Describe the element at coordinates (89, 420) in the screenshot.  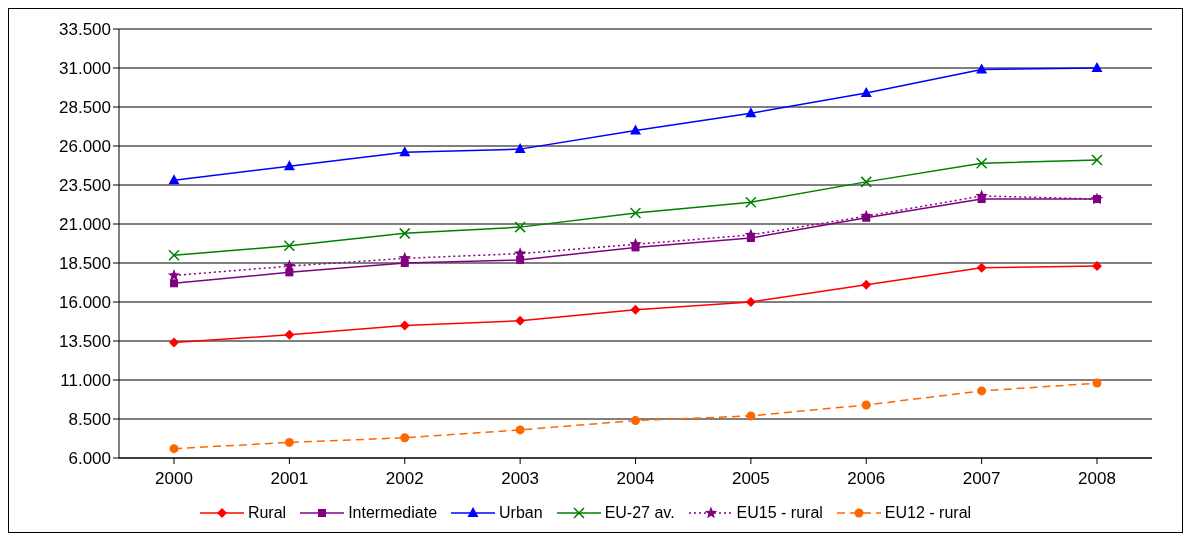
I see `y-tick-label: 8.500` at that location.